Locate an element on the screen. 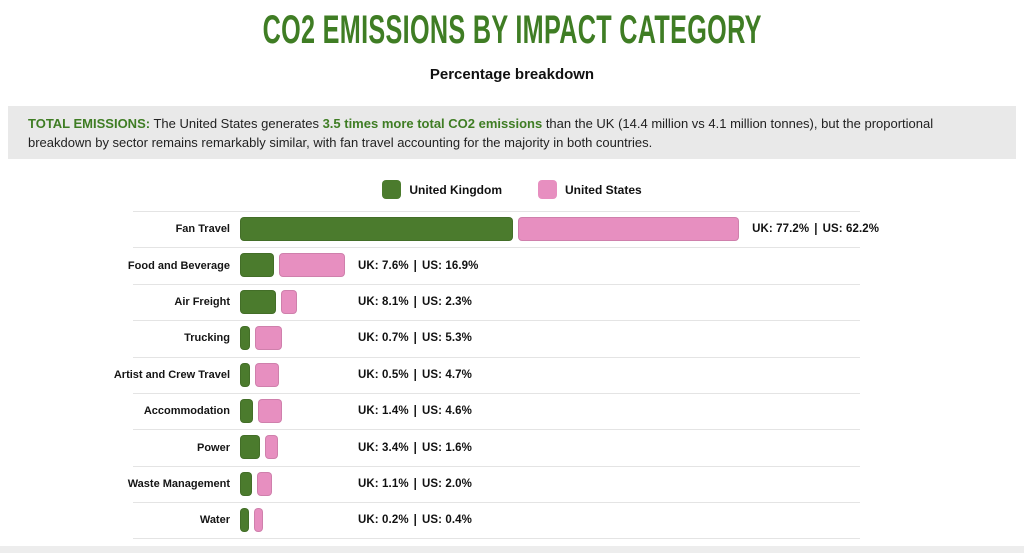 The width and height of the screenshot is (1024, 553). category-row: Food and Beverage UK: 7.6% | US: 16.9% is located at coordinates (512, 265).